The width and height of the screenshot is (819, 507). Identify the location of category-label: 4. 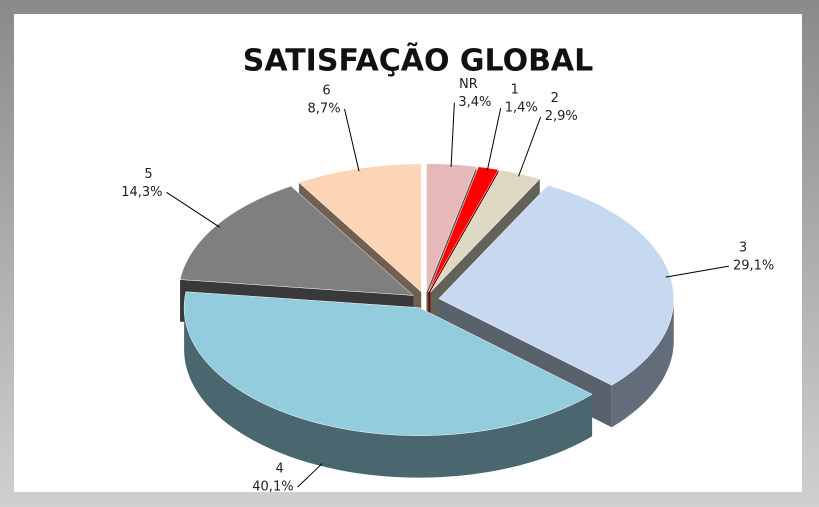
(279, 469).